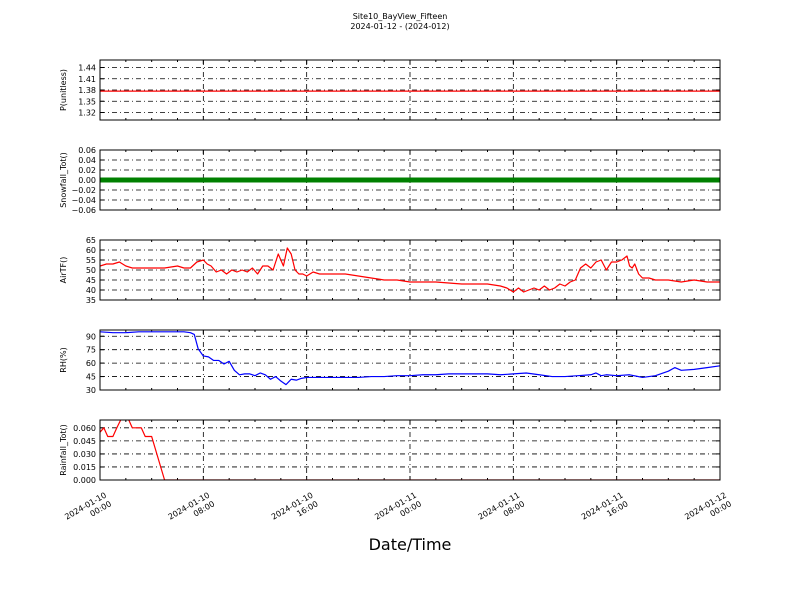 This screenshot has height=600, width=800. I want to click on x-axis-label: Date/Time, so click(410, 544).